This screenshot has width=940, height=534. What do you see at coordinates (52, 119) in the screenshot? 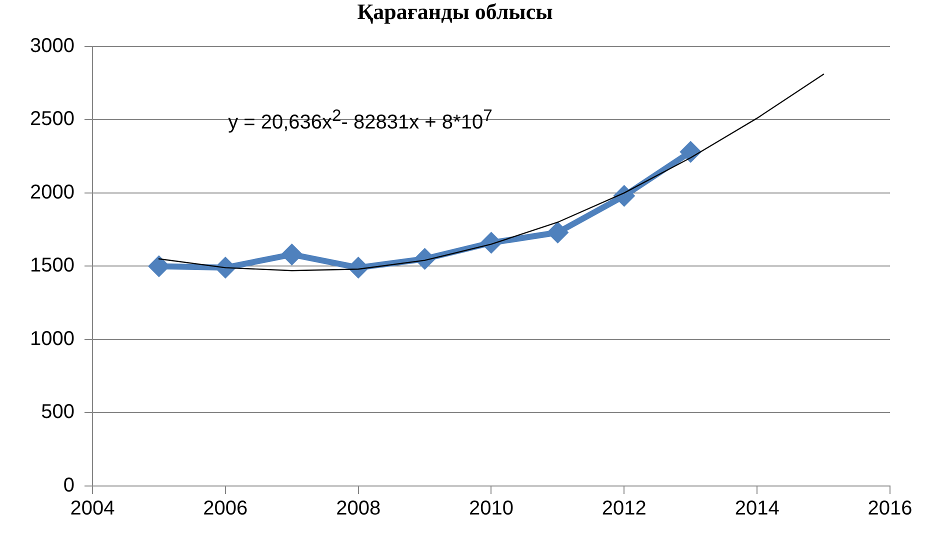
I see `y-tick-label: 2500` at bounding box center [52, 119].